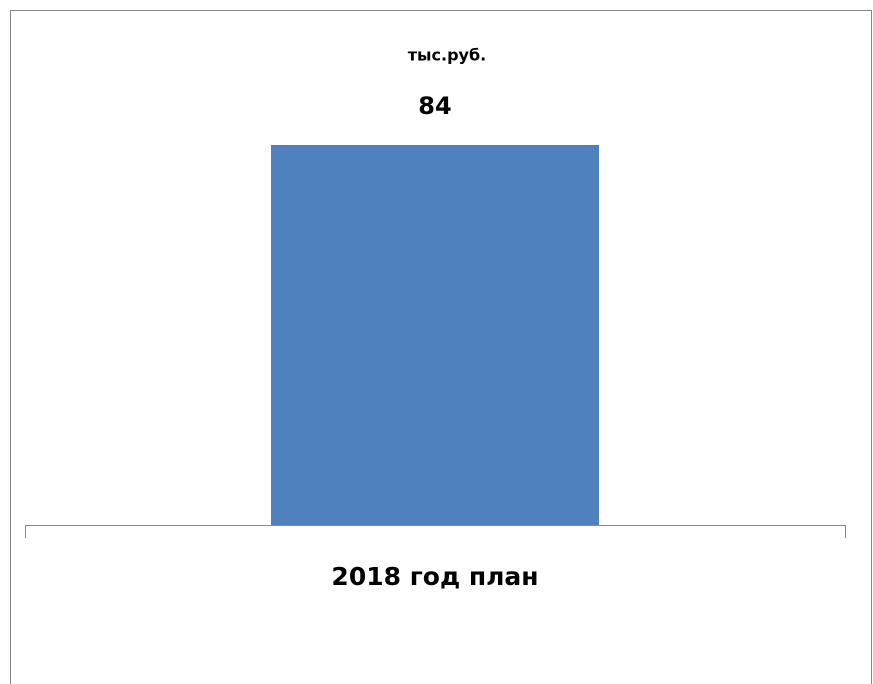 Image resolution: width=873 pixels, height=684 pixels. I want to click on chart-title: тыс.руб., so click(447, 55).